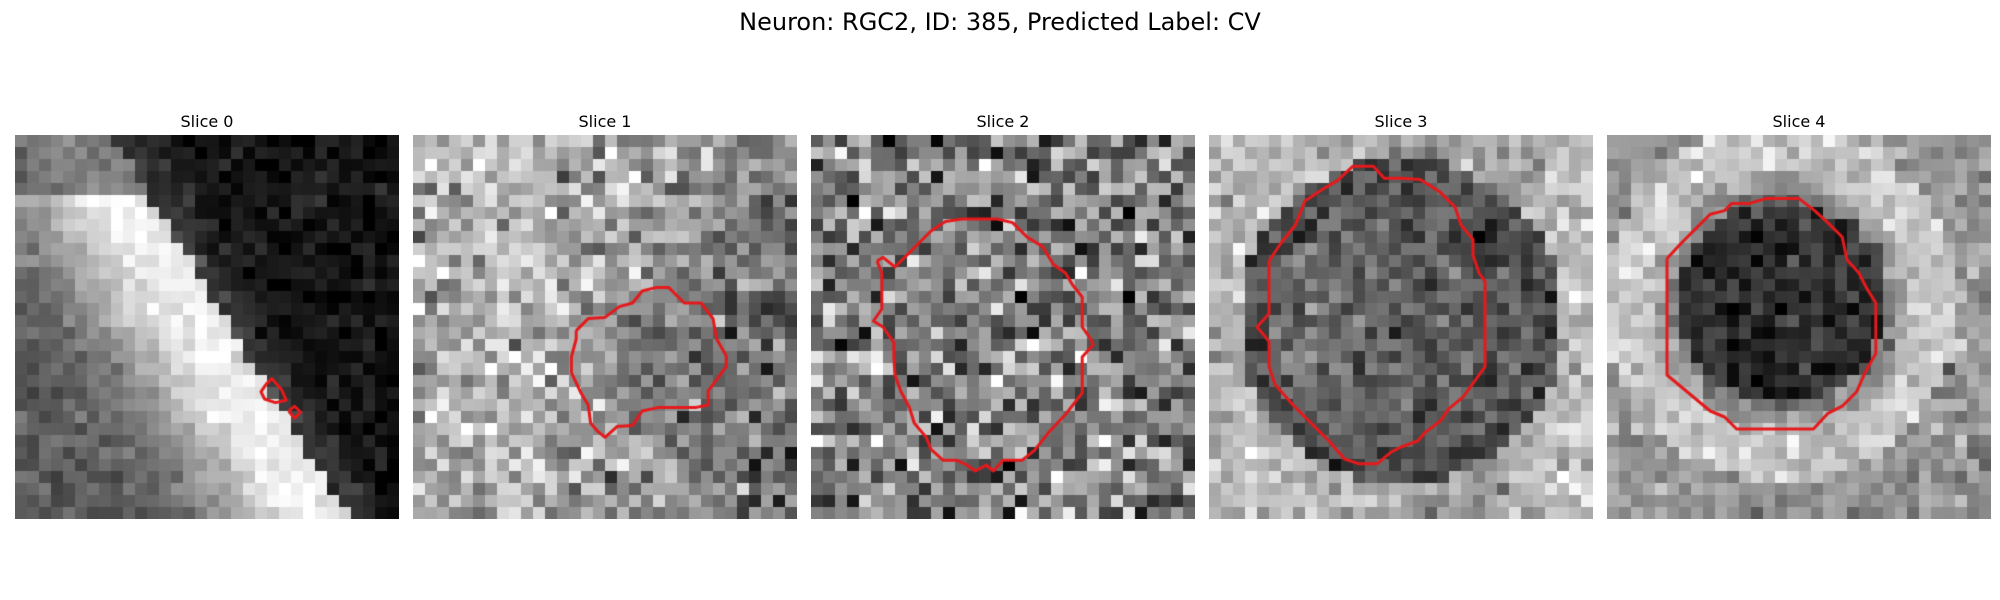 This screenshot has height=600, width=2000. I want to click on slice-panel-0: Slice 0, so click(207, 317).